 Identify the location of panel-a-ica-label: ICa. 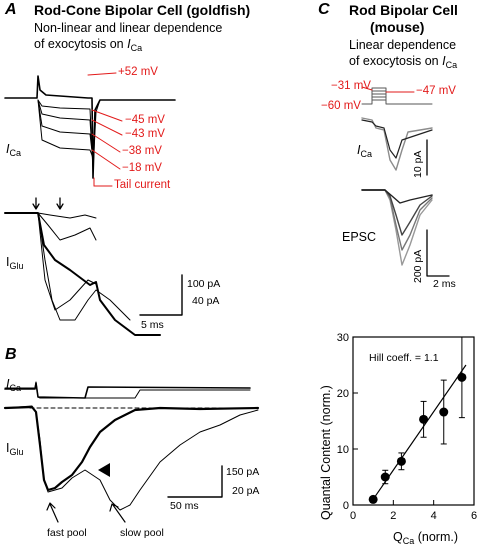
(13, 150).